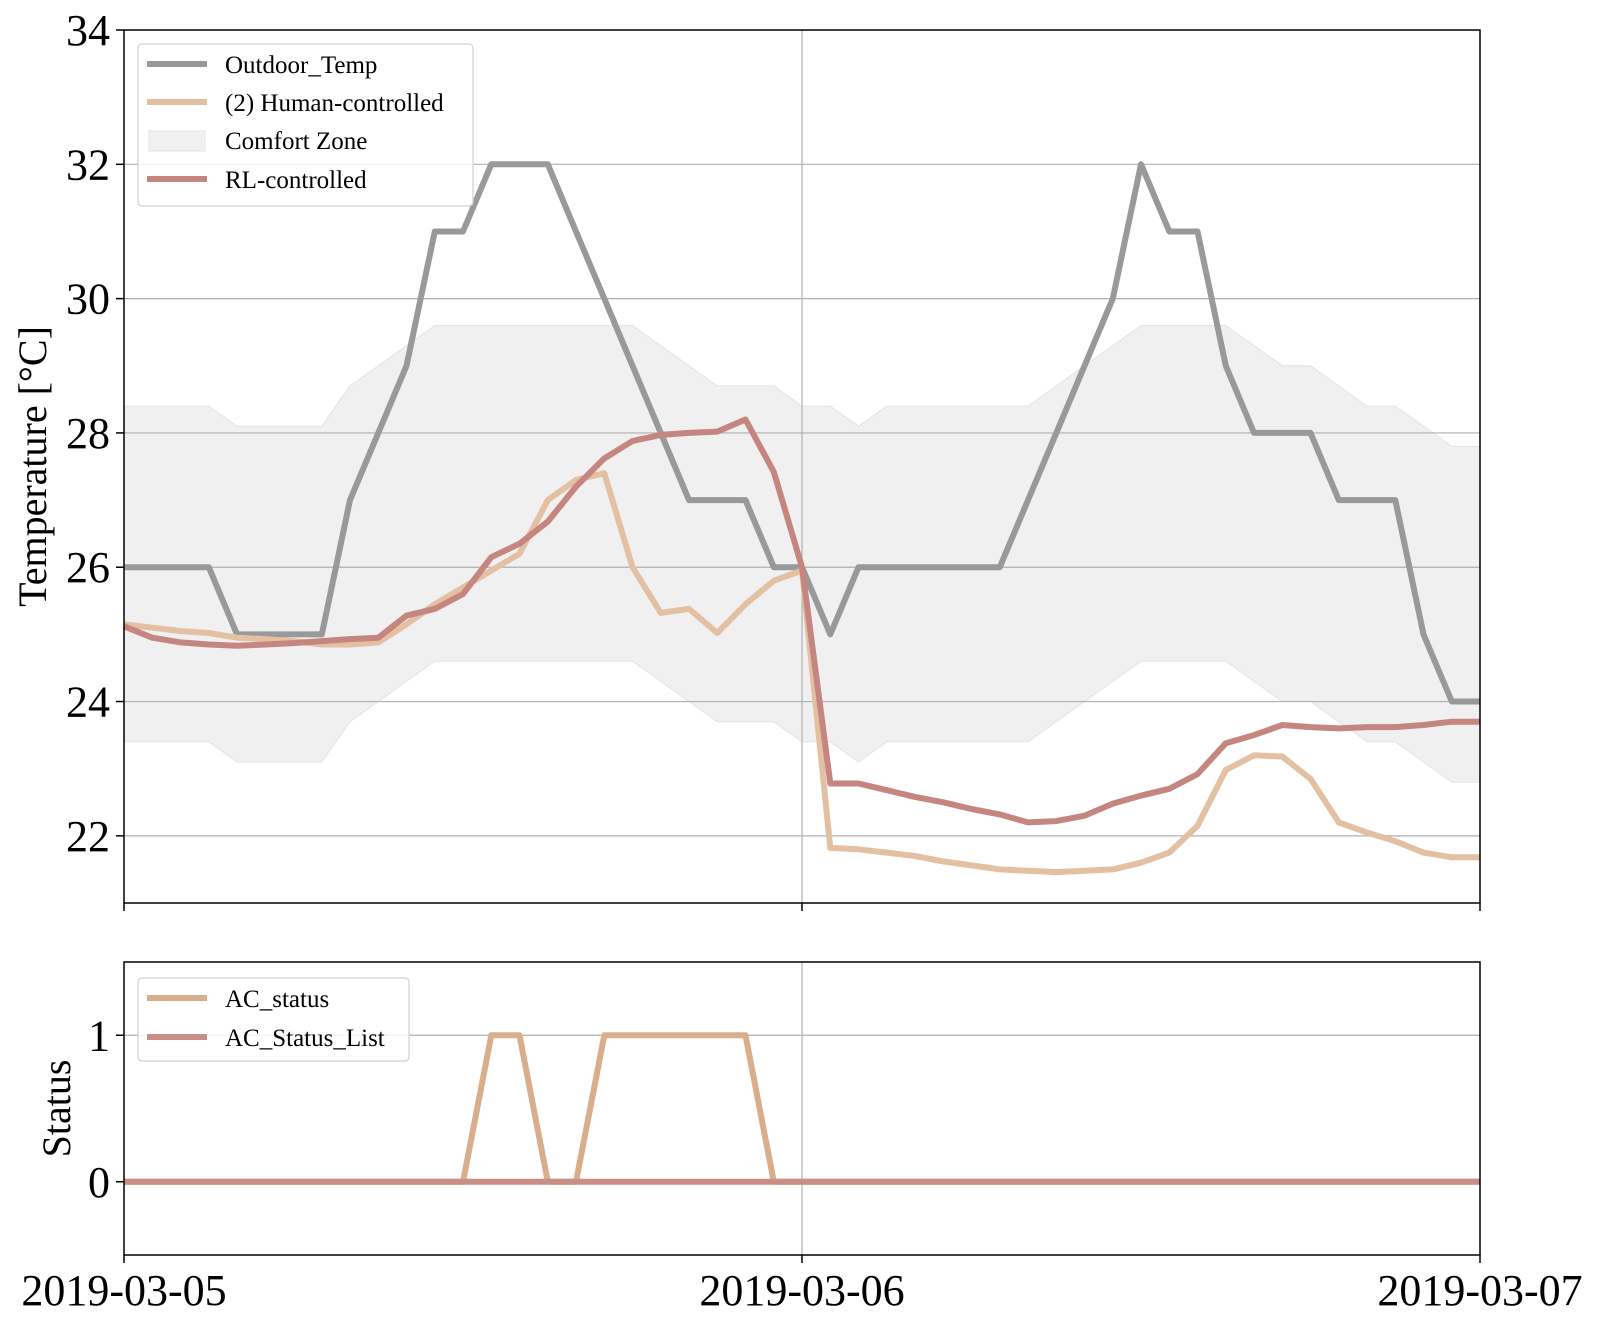  Describe the element at coordinates (301, 65) in the screenshot. I see `legend-label-outdoor: Outdoor_Temp` at that location.